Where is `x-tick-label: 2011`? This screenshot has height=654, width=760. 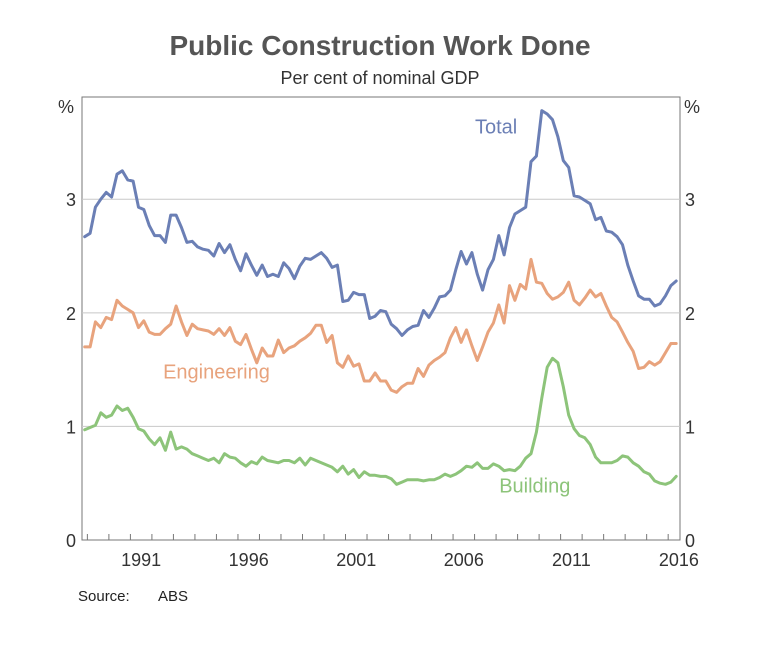 x-tick-label: 2011 is located at coordinates (571, 560).